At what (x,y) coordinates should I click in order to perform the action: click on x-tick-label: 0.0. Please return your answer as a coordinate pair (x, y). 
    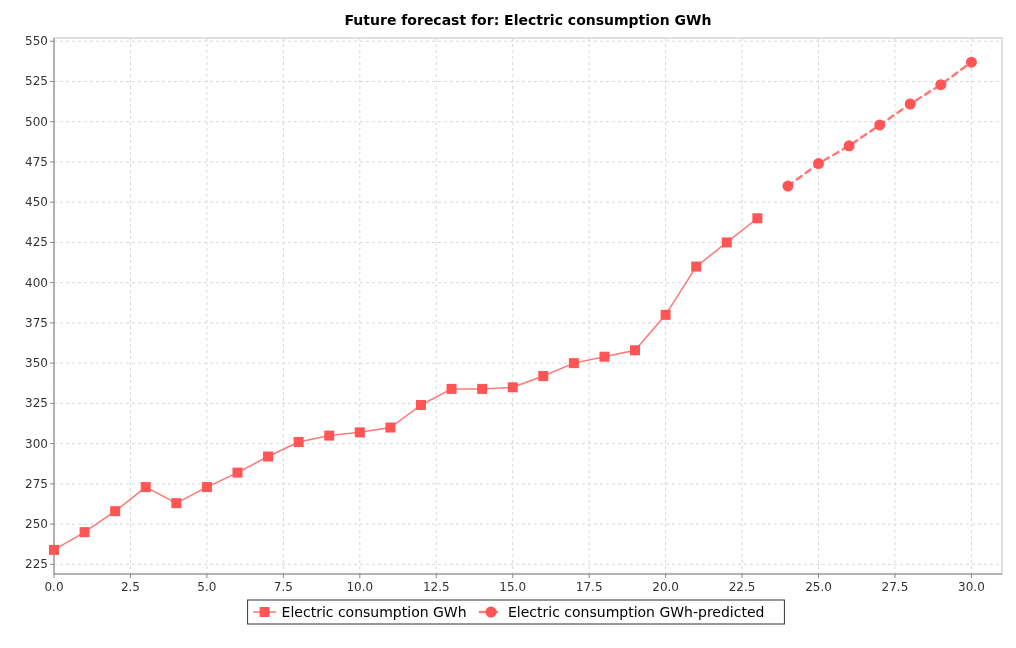
    Looking at the image, I should click on (54, 587).